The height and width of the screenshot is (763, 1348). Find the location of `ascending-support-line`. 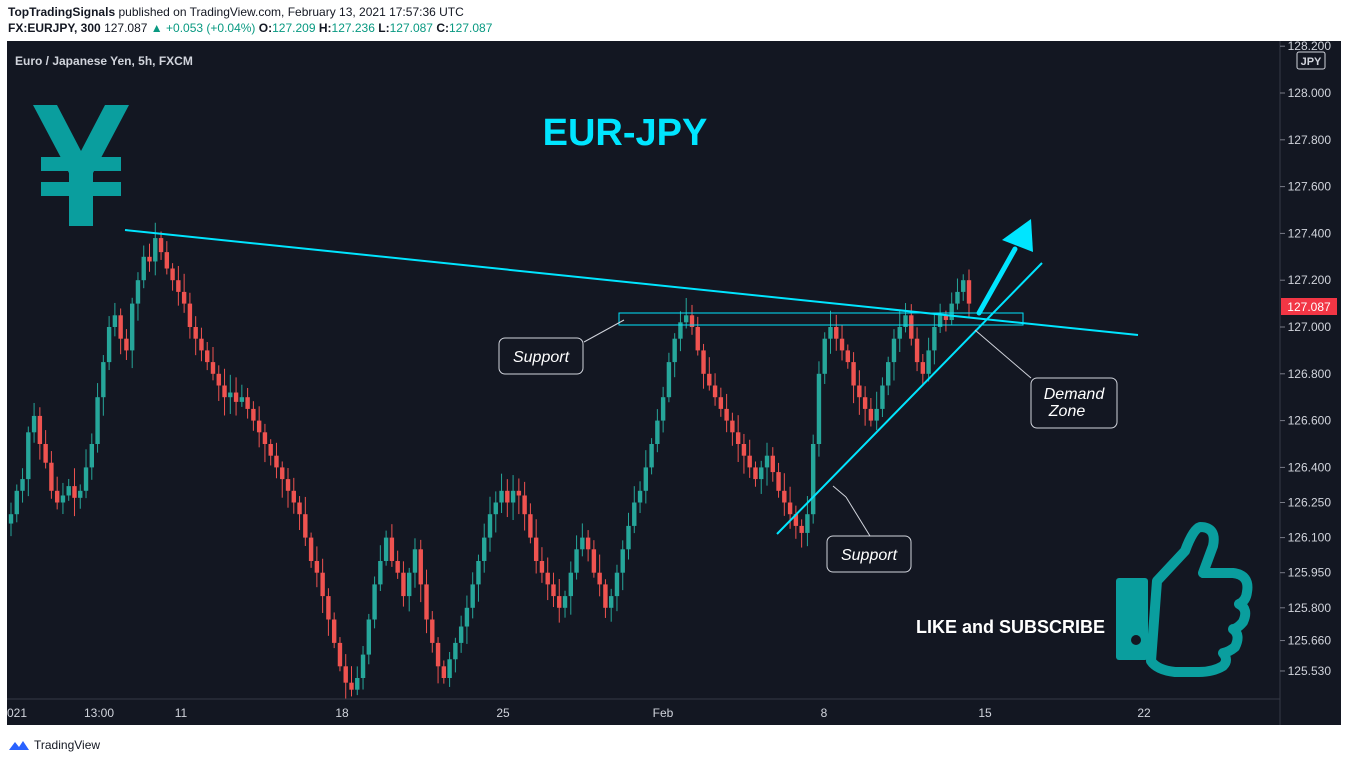

ascending-support-line is located at coordinates (909, 398).